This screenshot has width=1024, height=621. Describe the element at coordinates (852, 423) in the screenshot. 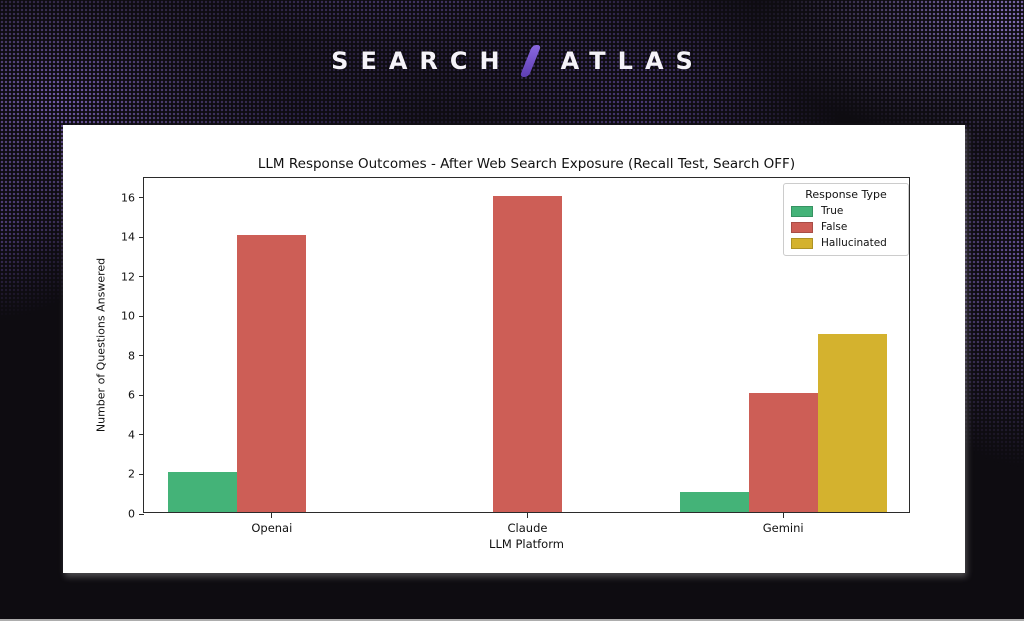

I see `bar-hallucinated-gemini` at that location.